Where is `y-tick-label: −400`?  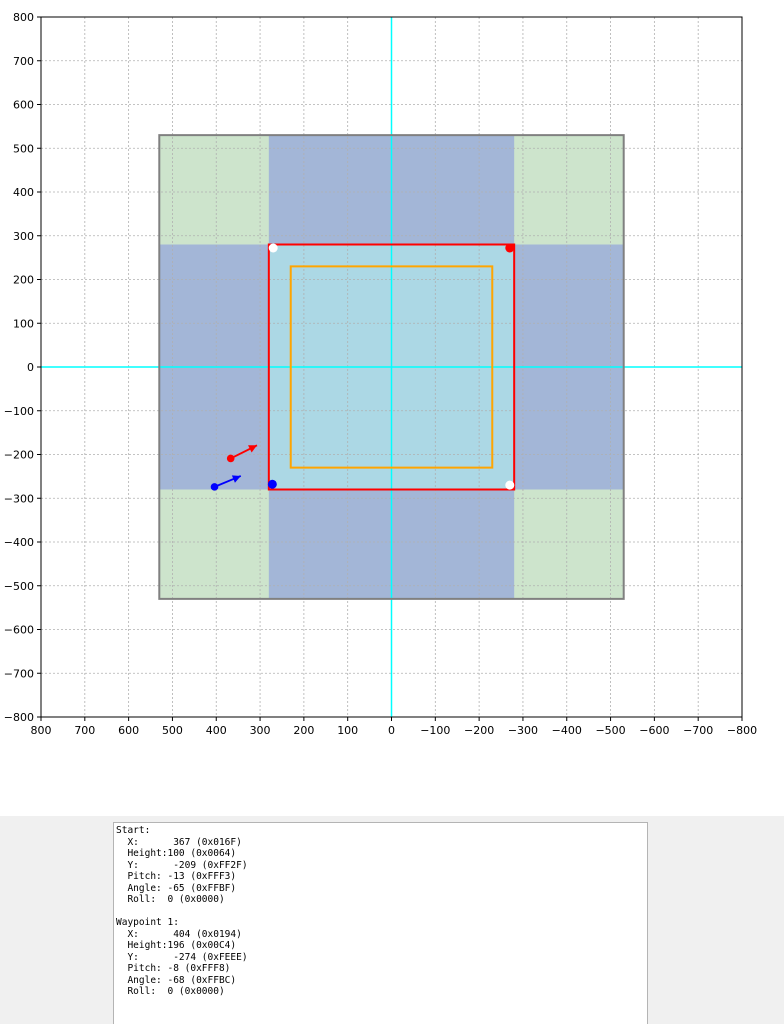
y-tick-label: −400 is located at coordinates (19, 542).